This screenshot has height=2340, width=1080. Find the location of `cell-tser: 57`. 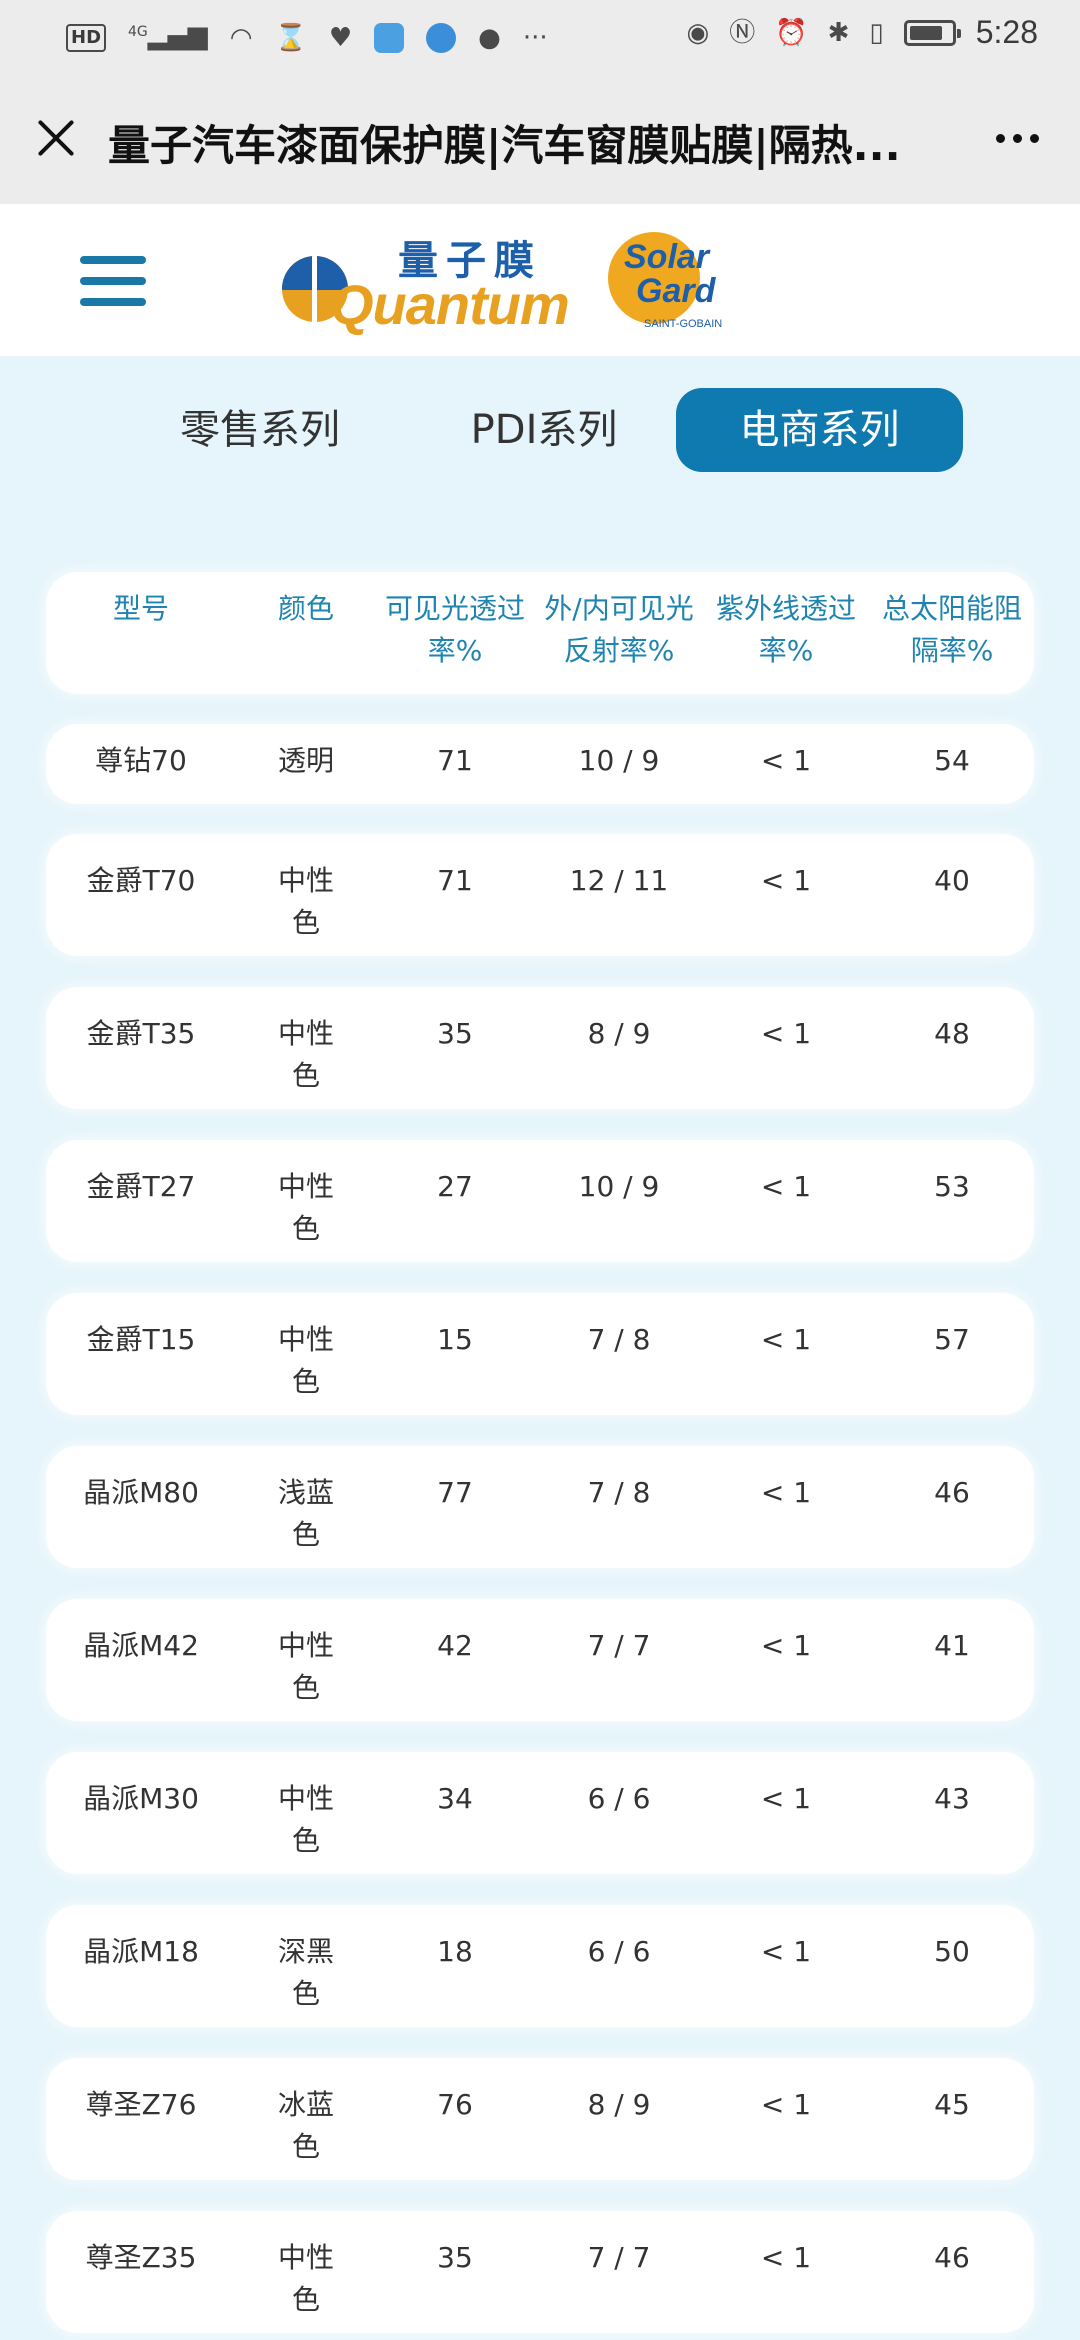

cell-tser: 57 is located at coordinates (952, 1339).